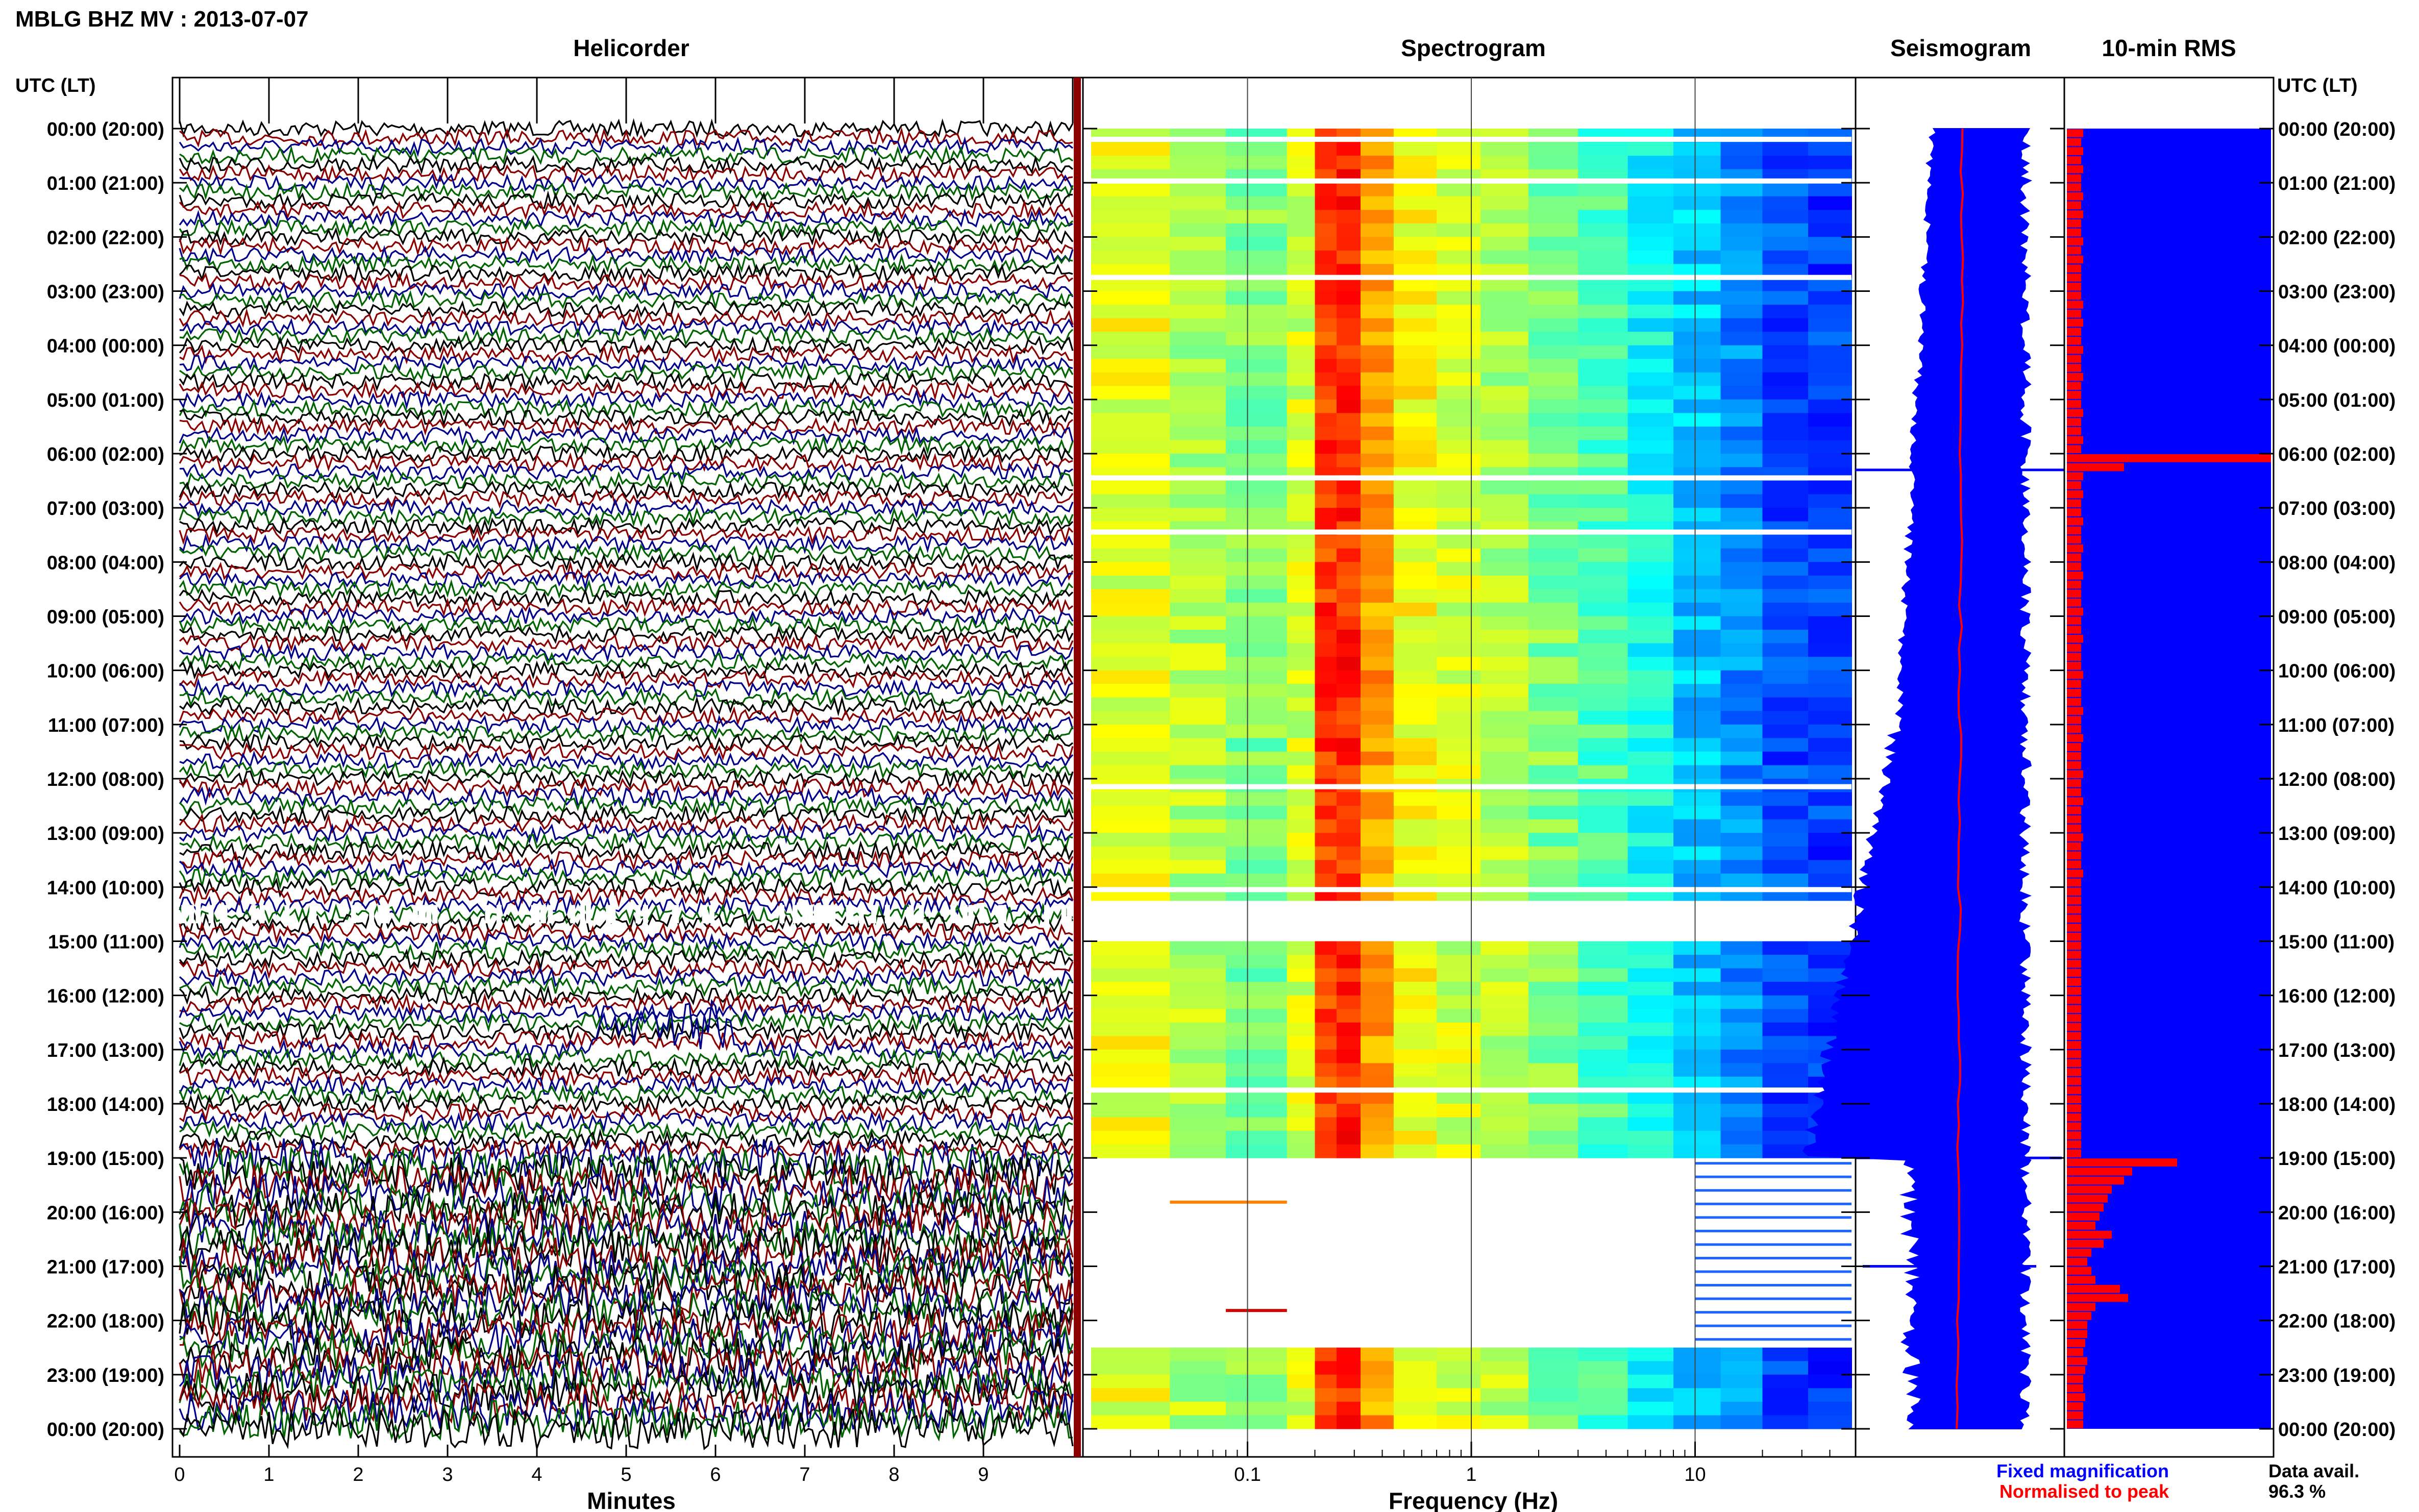 The width and height of the screenshot is (2419, 1512). Describe the element at coordinates (105, 779) in the screenshot. I see `time-tick-label-left: 12:00 (08:00)` at that location.